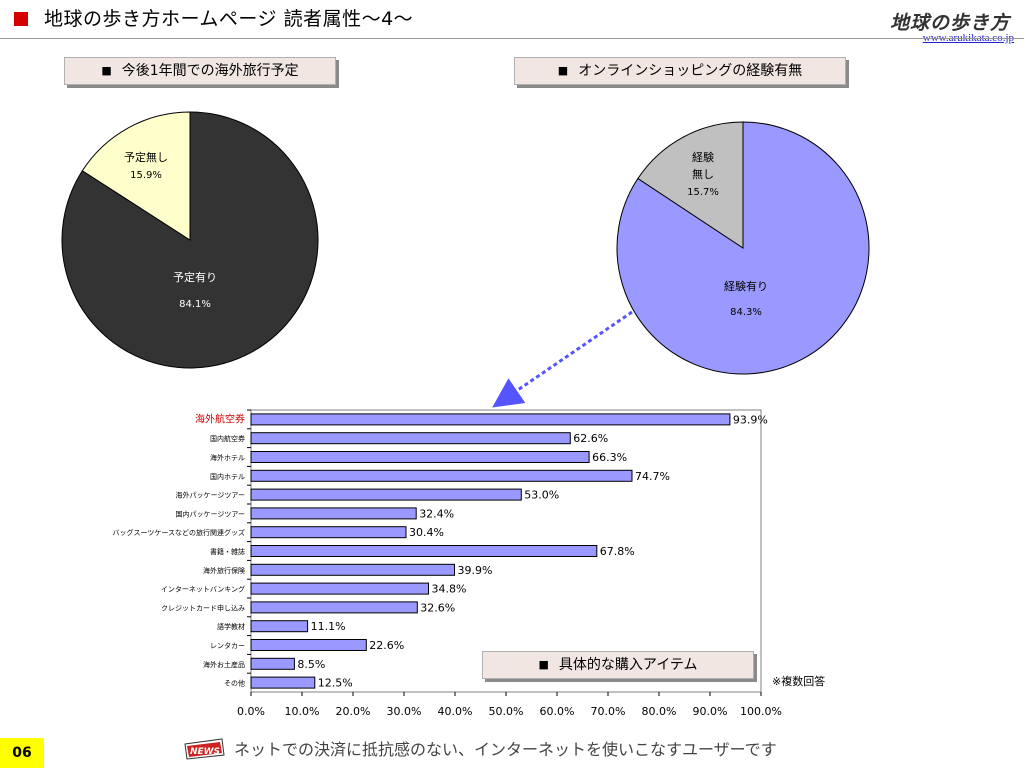  I want to click on pie-slice-experienced, so click(743, 248).